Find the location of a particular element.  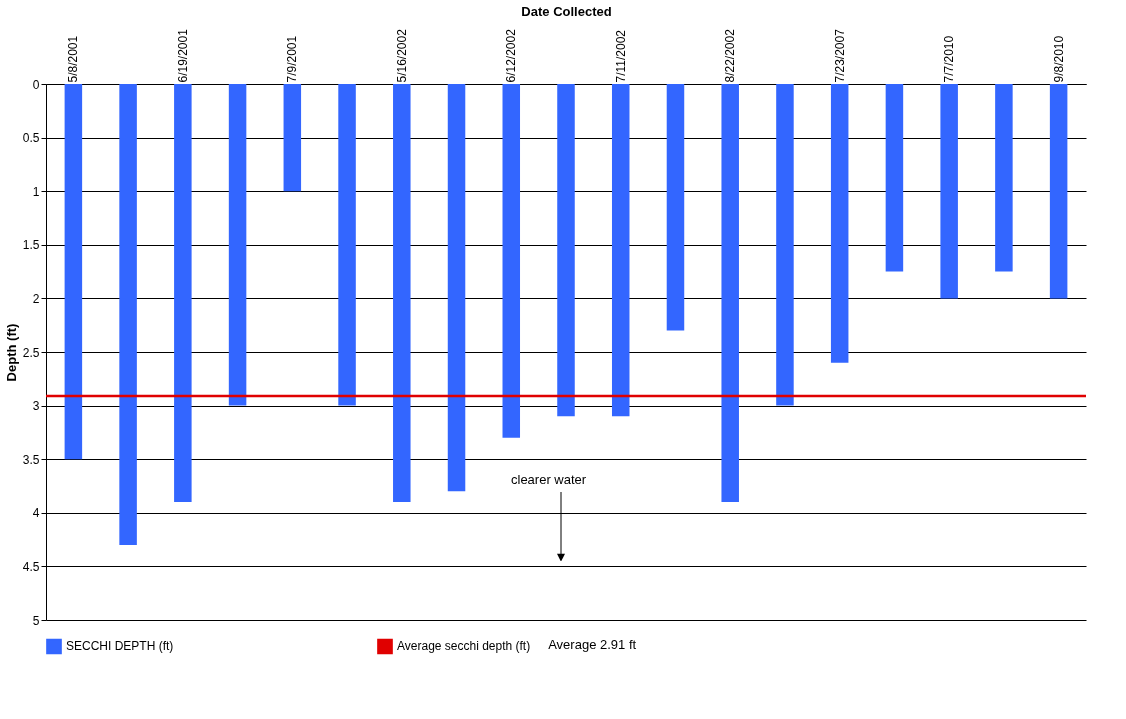

x-tick-label: 7/9/2001 is located at coordinates (292, 59).